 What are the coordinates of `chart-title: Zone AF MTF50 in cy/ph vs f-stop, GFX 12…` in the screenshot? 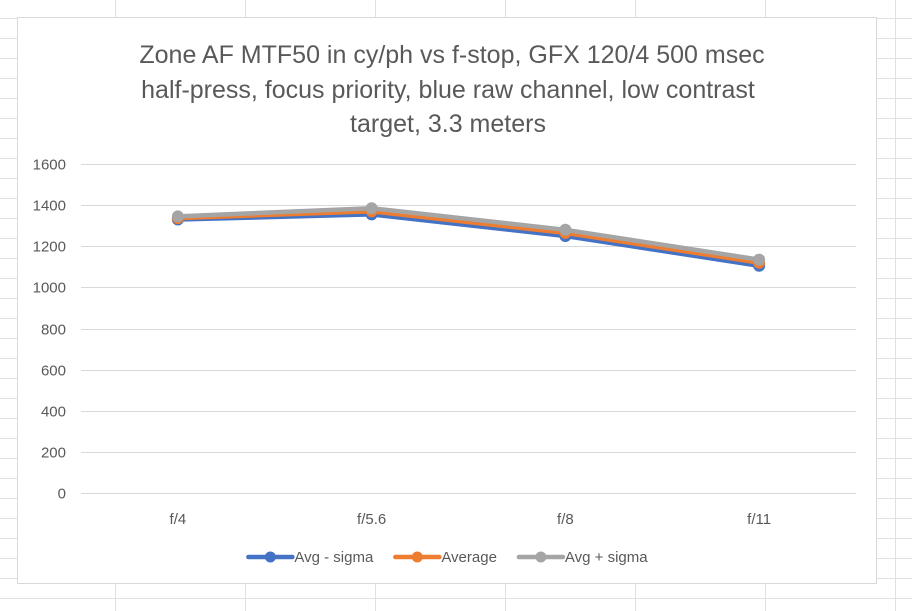 It's located at (451, 89).